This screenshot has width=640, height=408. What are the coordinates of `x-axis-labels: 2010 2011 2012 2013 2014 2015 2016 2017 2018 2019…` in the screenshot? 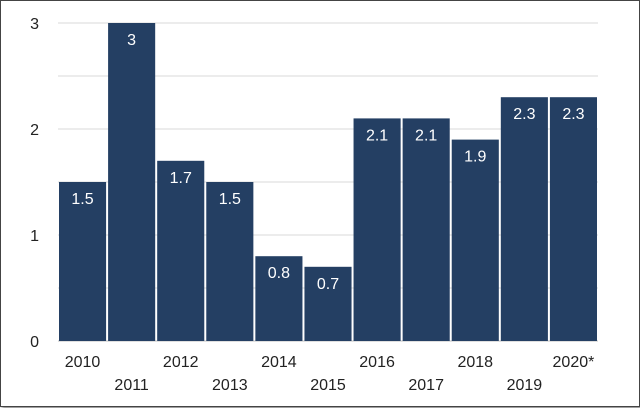 It's located at (330, 374).